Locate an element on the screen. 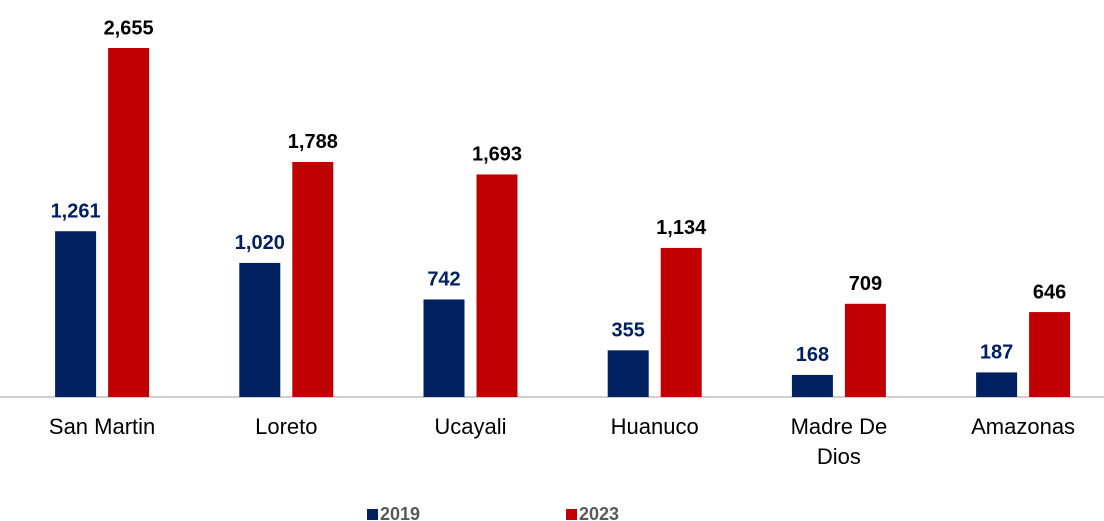 This screenshot has height=521, width=1104. x-tick-label: Huanuco is located at coordinates (654, 426).